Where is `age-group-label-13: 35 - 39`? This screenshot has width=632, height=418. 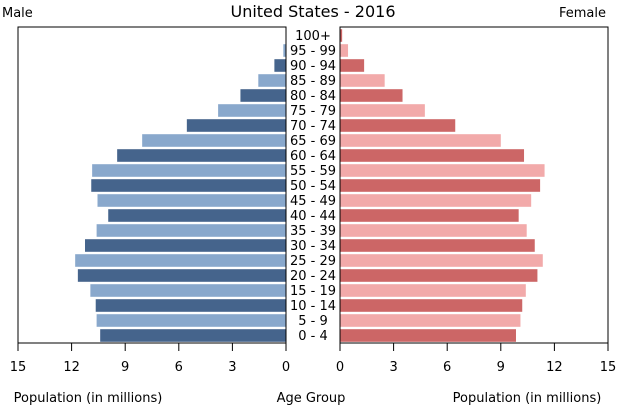 age-group-label-13: 35 - 39 is located at coordinates (313, 231).